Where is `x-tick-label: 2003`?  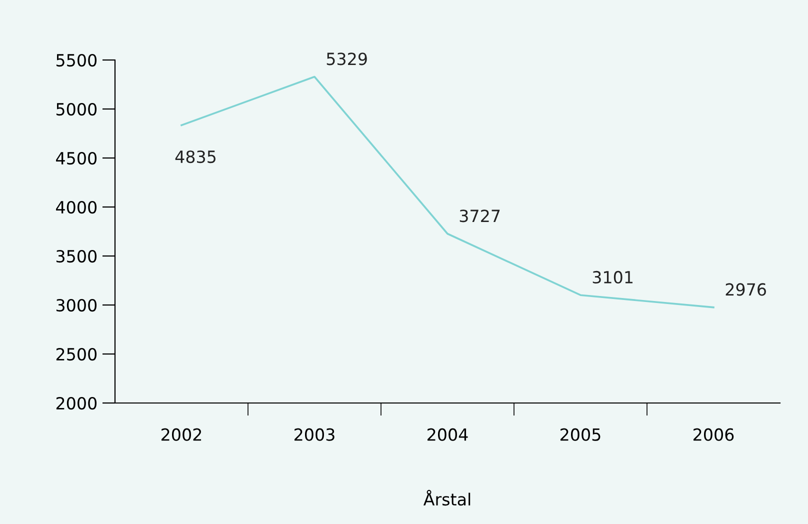
x-tick-label: 2003 is located at coordinates (314, 434).